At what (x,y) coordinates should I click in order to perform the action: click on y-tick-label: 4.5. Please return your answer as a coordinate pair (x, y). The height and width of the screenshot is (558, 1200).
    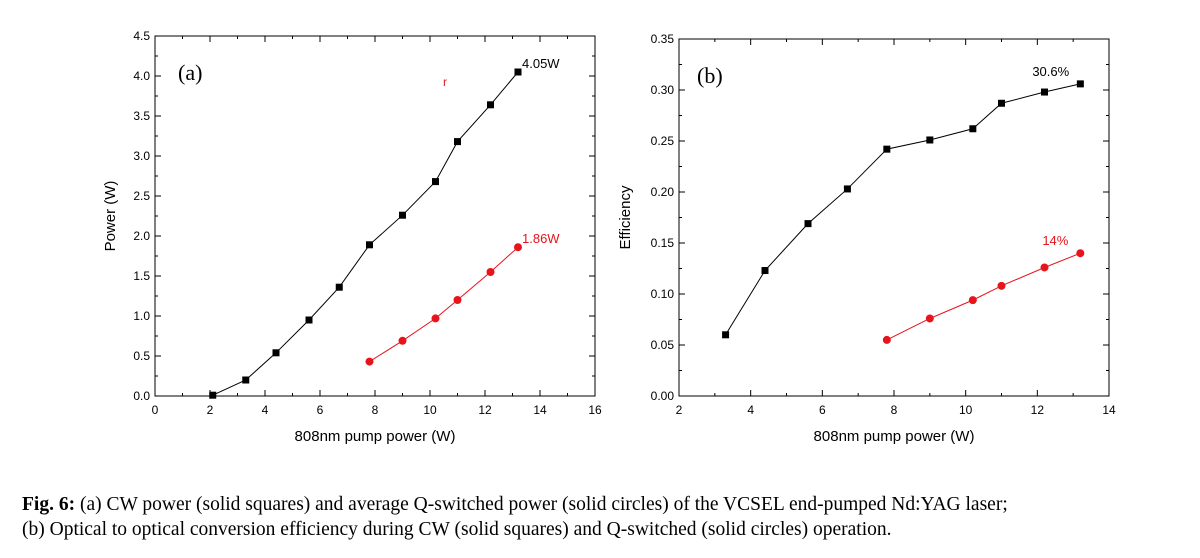
    Looking at the image, I should click on (141, 36).